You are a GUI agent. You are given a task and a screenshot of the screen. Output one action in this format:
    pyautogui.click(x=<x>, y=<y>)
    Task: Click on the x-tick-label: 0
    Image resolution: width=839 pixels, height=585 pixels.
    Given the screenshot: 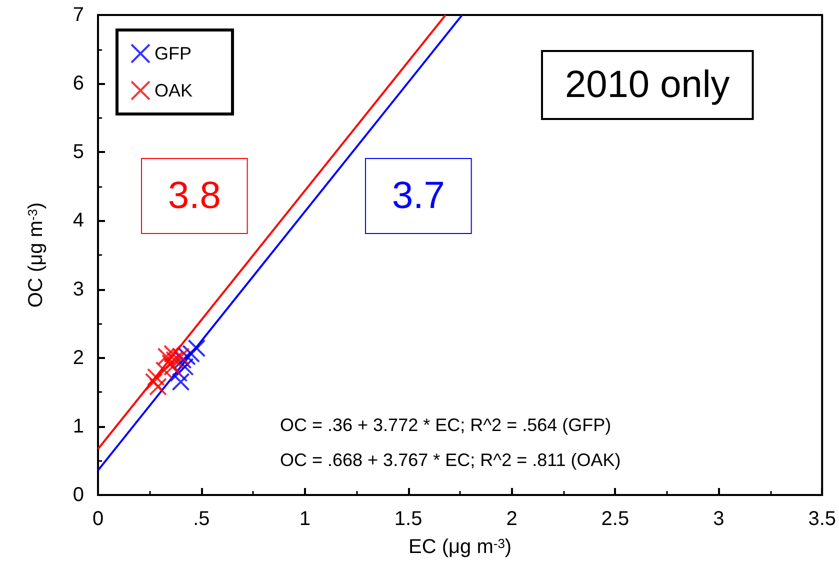 What is the action you would take?
    pyautogui.click(x=98, y=519)
    